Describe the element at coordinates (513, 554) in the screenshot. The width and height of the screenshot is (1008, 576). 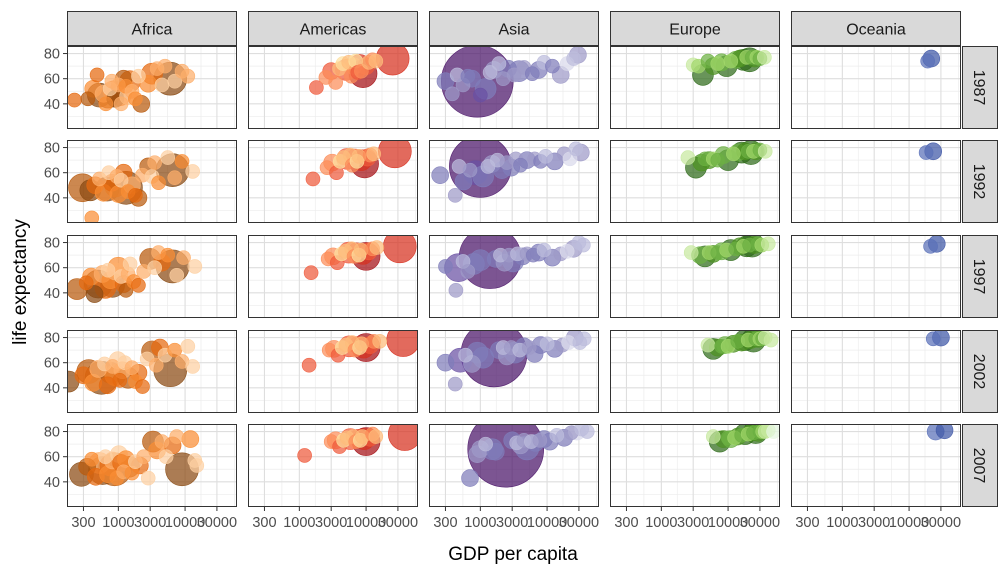
I see `x-axis-title: GDP per capita` at that location.